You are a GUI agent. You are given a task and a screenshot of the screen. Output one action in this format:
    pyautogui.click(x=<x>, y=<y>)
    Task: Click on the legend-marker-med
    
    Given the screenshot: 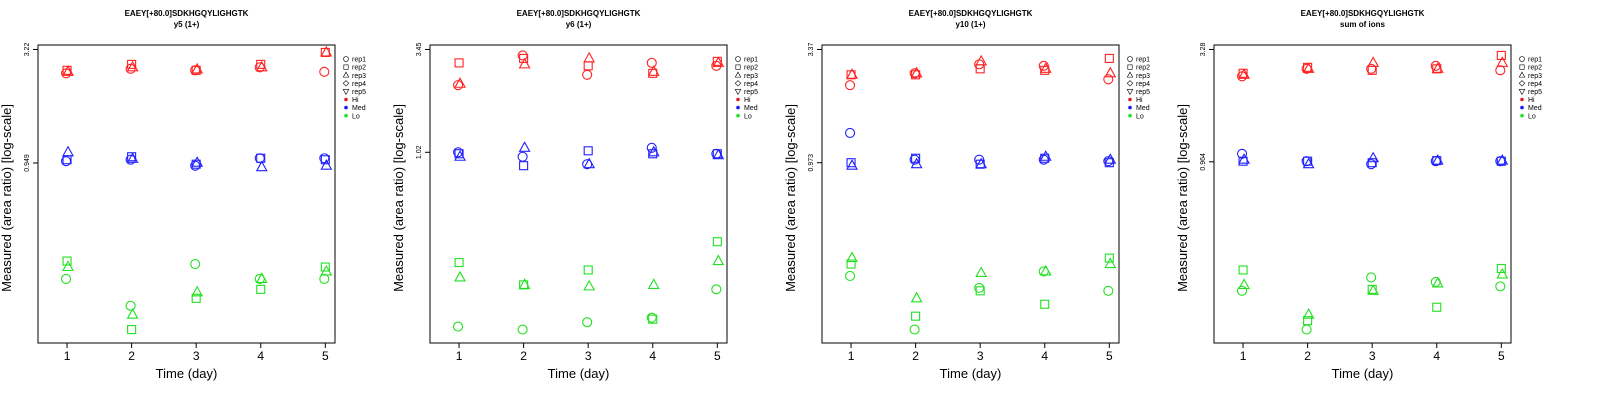 What is the action you would take?
    pyautogui.click(x=738, y=107)
    